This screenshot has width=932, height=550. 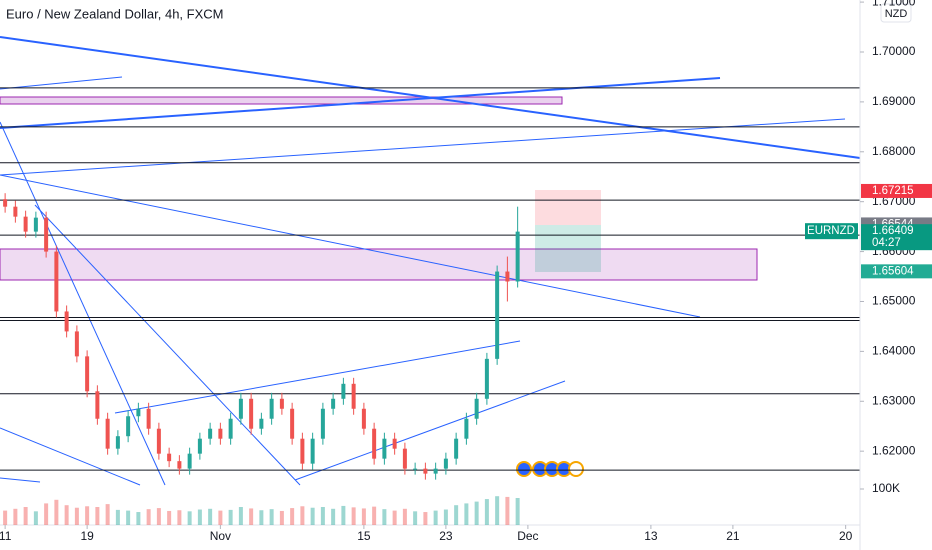 What do you see at coordinates (527, 536) in the screenshot?
I see `x-tick-label: Dec` at bounding box center [527, 536].